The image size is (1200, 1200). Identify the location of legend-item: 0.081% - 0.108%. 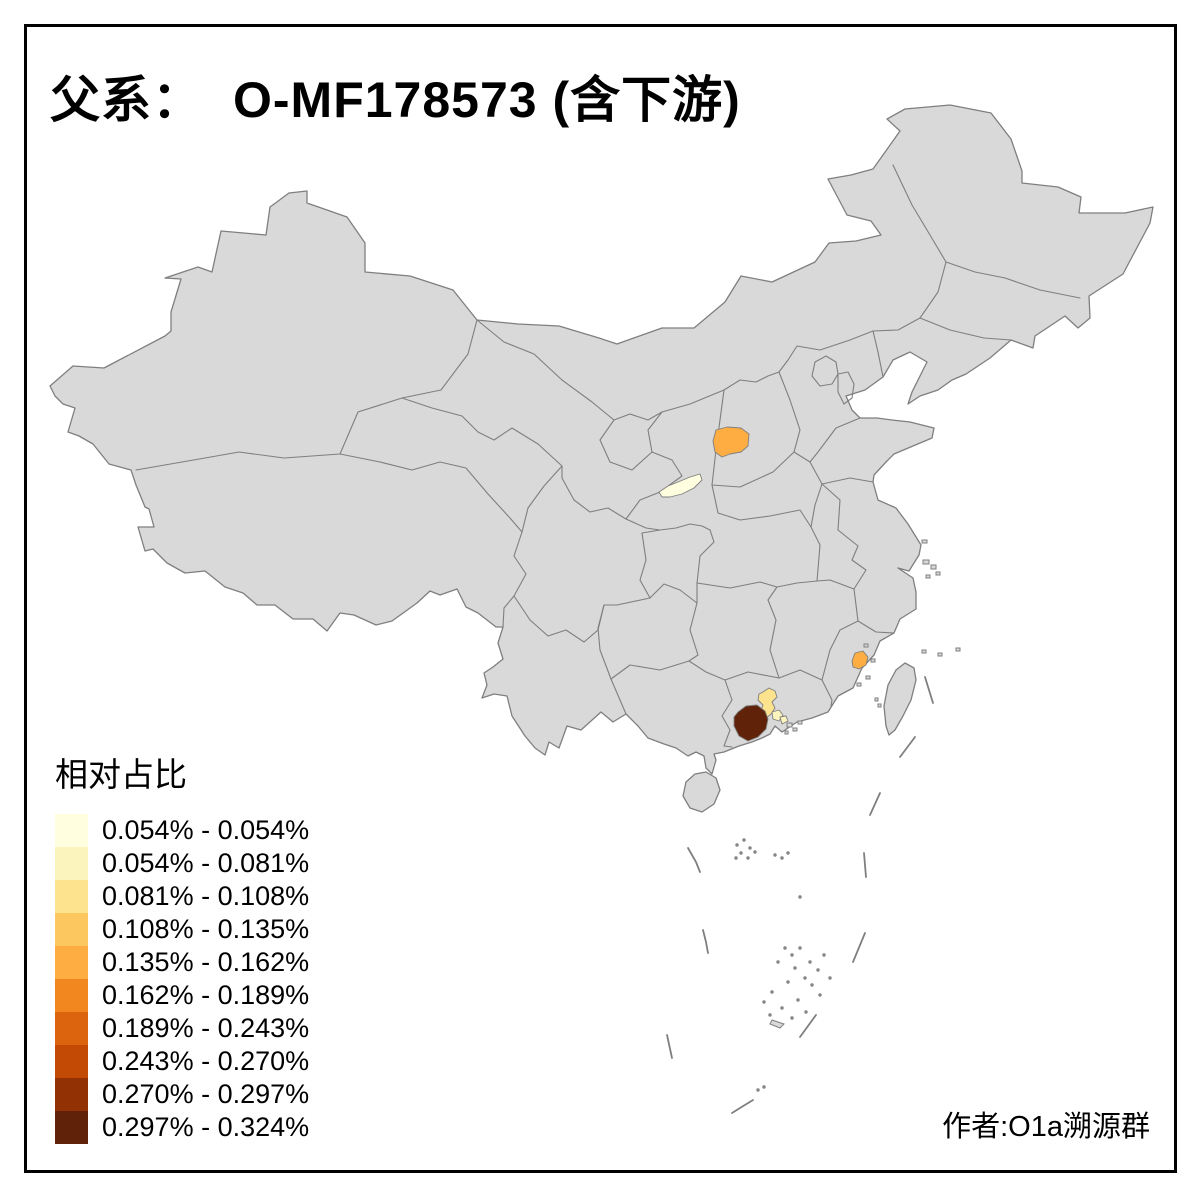
(182, 896).